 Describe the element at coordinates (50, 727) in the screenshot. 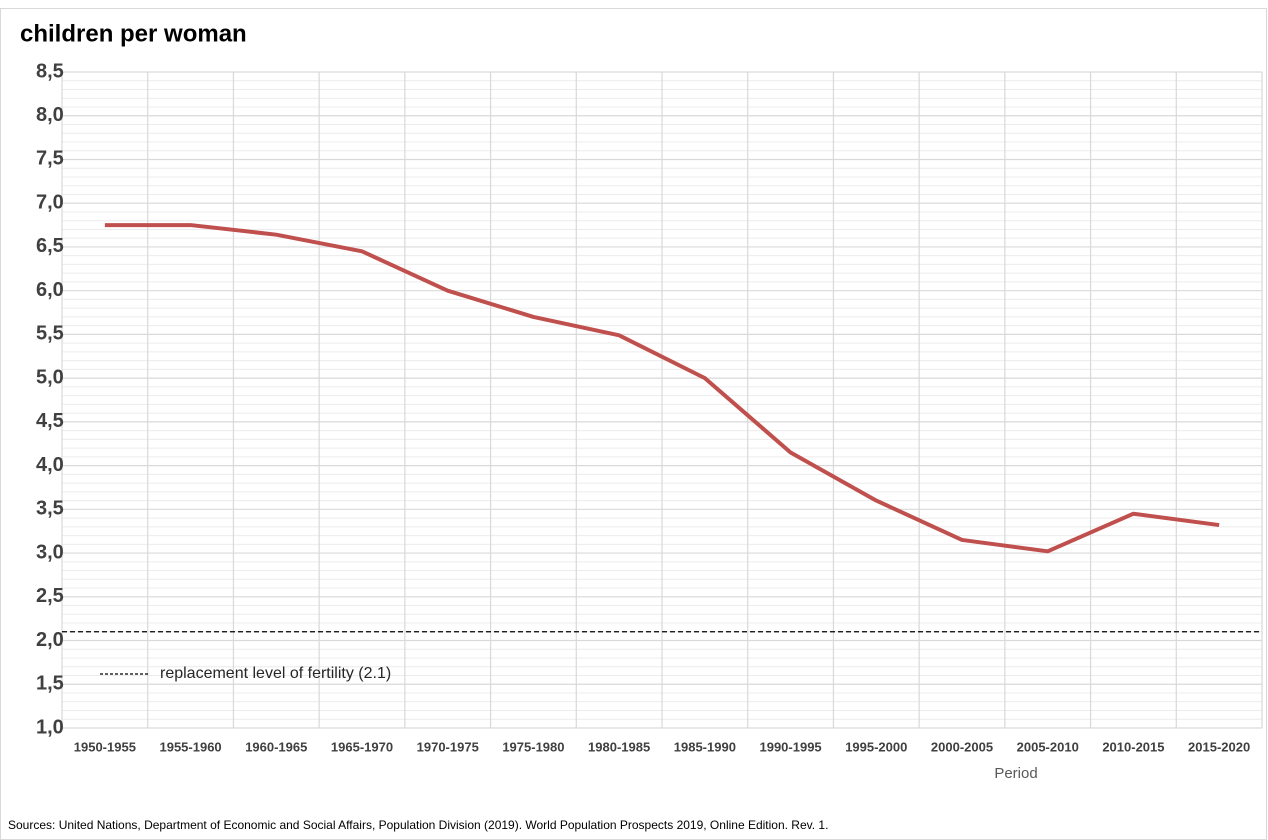

I see `y-tick-label: 1,0` at that location.